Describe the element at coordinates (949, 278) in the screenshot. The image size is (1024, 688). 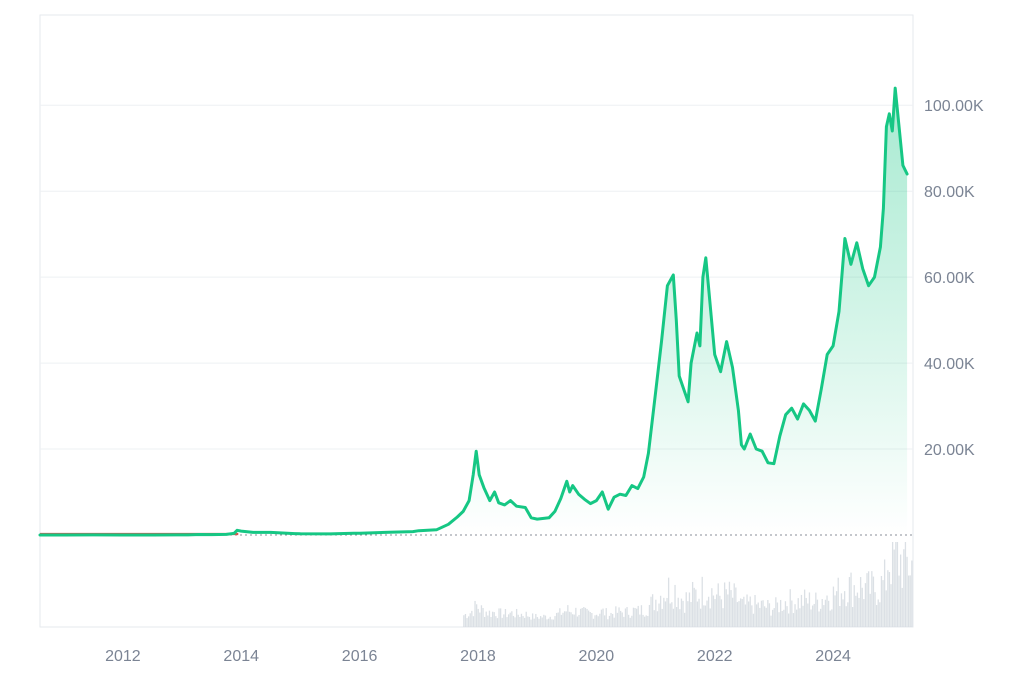
I see `y-tick-label: 60.00K` at that location.